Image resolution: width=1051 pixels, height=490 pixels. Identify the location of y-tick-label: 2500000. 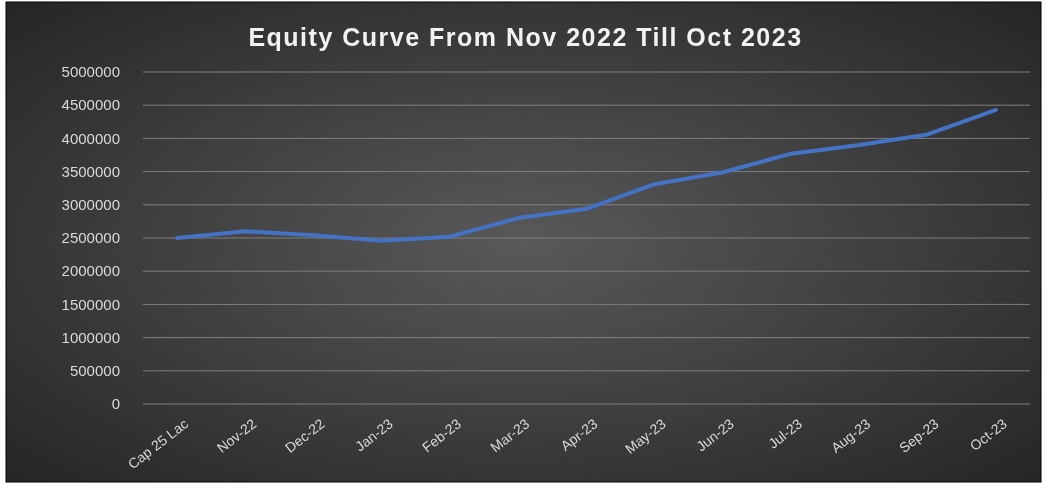
(90, 238).